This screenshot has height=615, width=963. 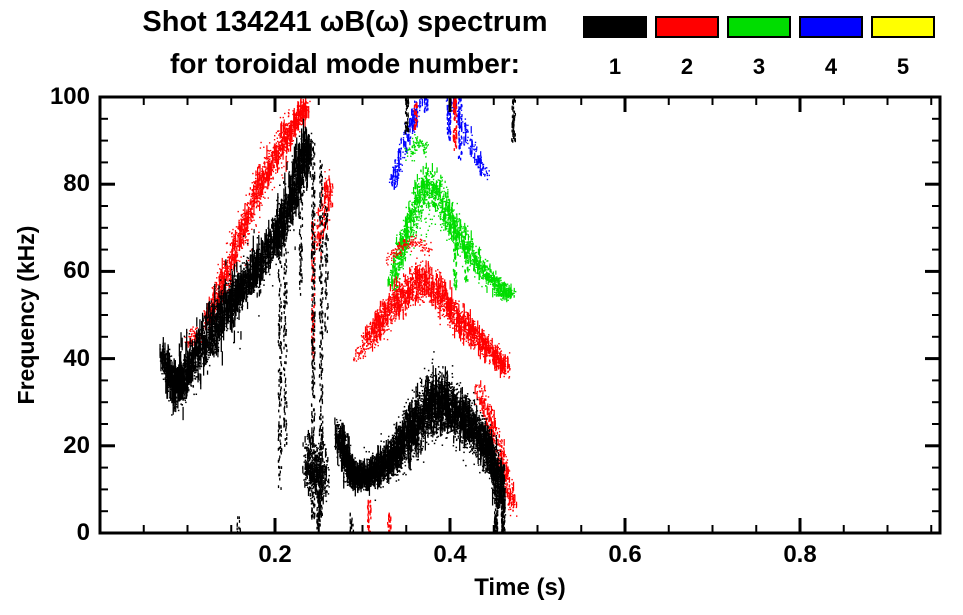 What do you see at coordinates (800, 554) in the screenshot?
I see `x-tick-label: 0.8` at bounding box center [800, 554].